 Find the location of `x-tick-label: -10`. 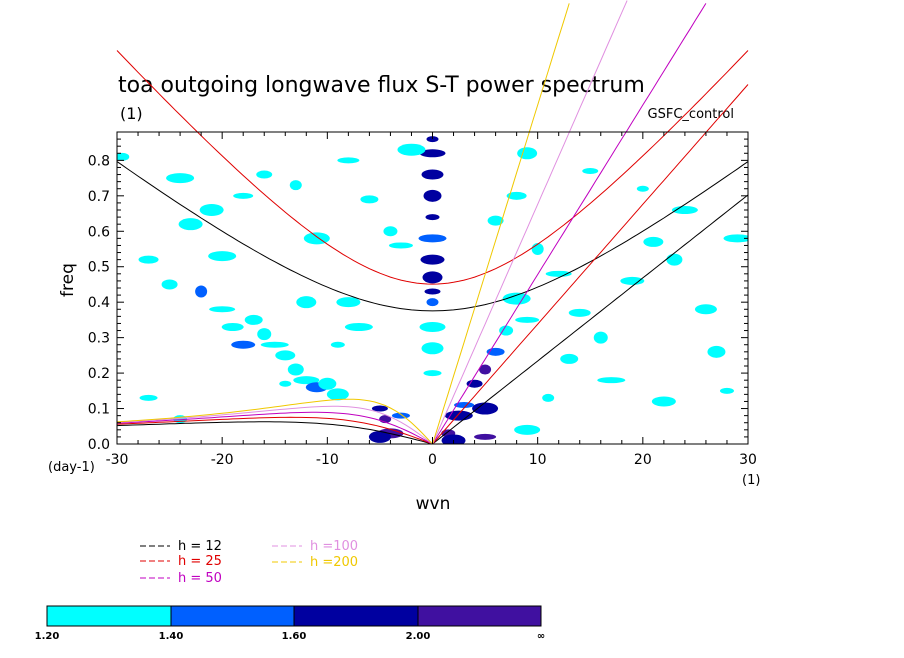

x-tick-label: -10 is located at coordinates (327, 460).